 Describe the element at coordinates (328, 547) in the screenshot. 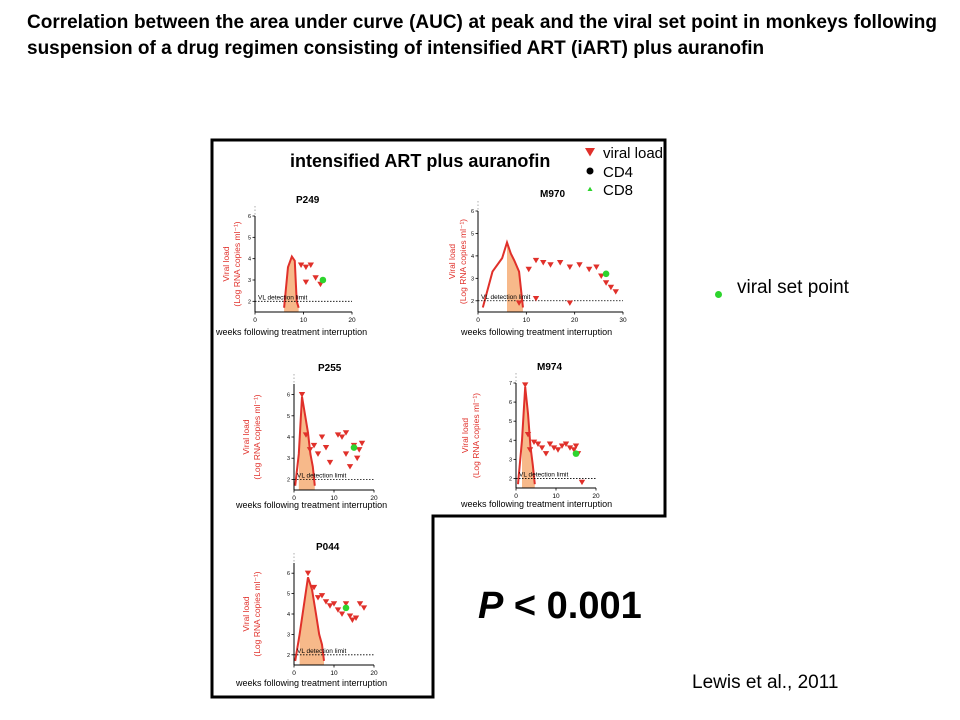

I see `panel-name: P044` at that location.